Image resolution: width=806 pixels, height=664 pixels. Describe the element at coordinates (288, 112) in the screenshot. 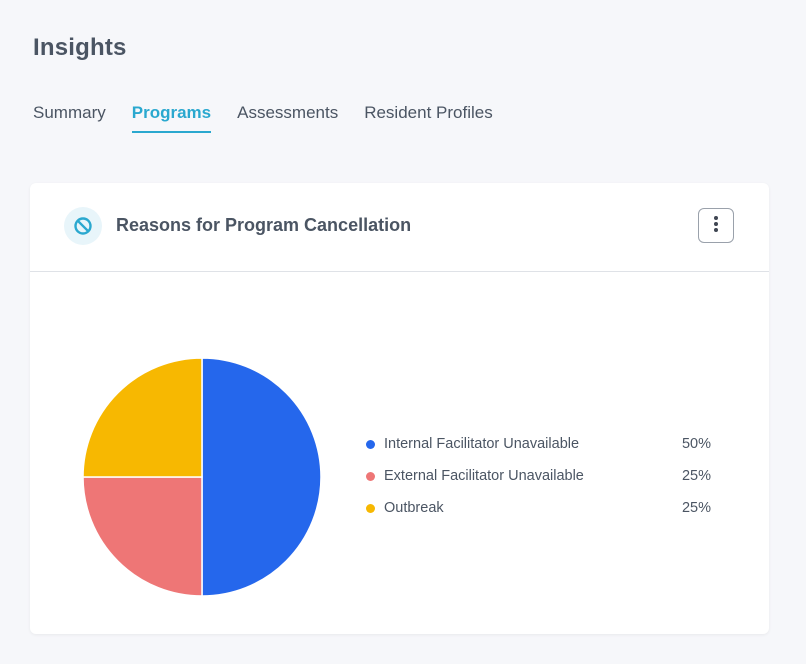

I see `tab-assessments: Assessments` at that location.